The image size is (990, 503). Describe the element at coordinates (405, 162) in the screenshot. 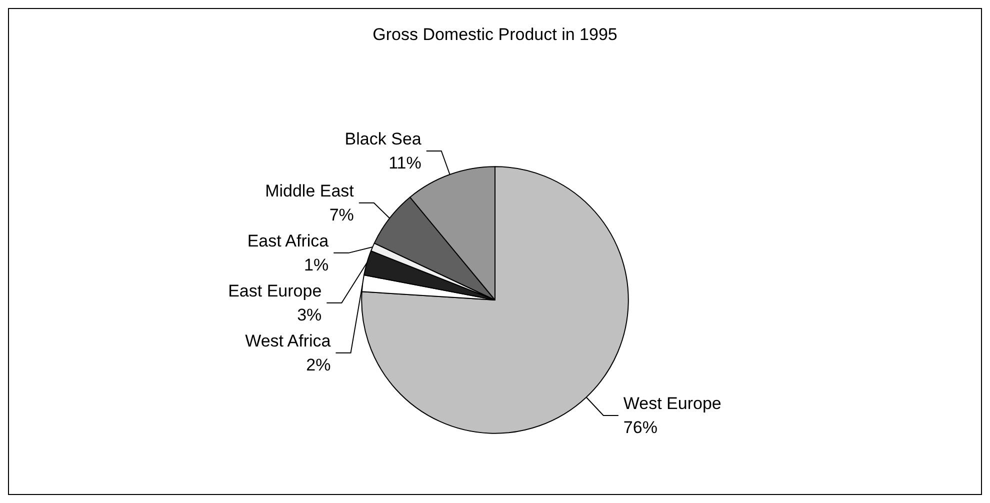

I see `data-label: 11%` at that location.